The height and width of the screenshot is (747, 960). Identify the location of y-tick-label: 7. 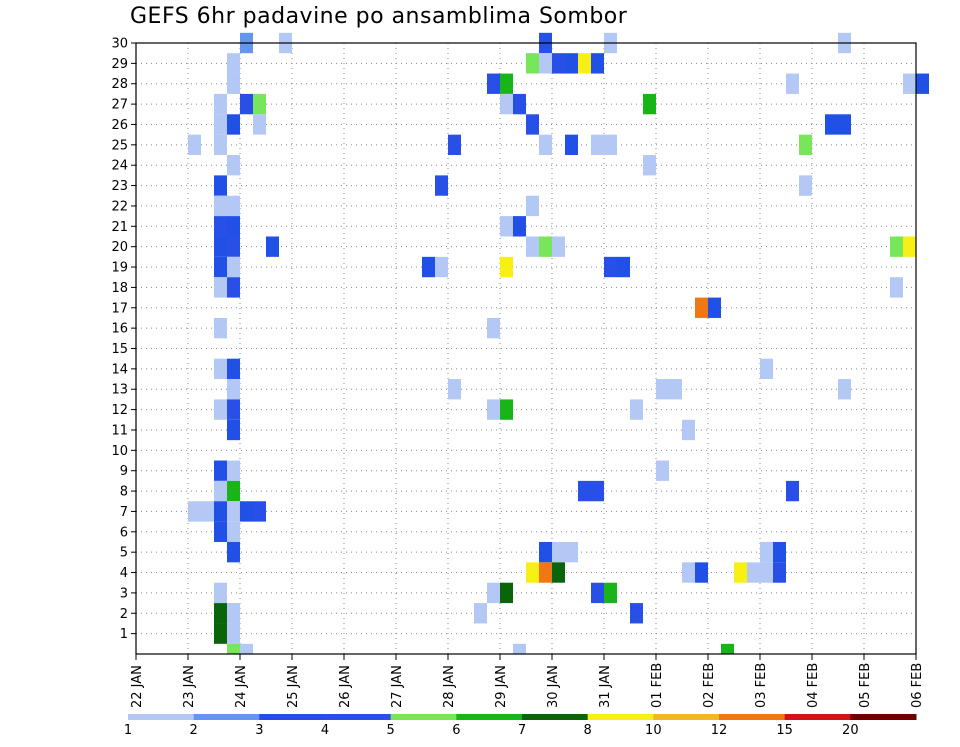
(124, 512).